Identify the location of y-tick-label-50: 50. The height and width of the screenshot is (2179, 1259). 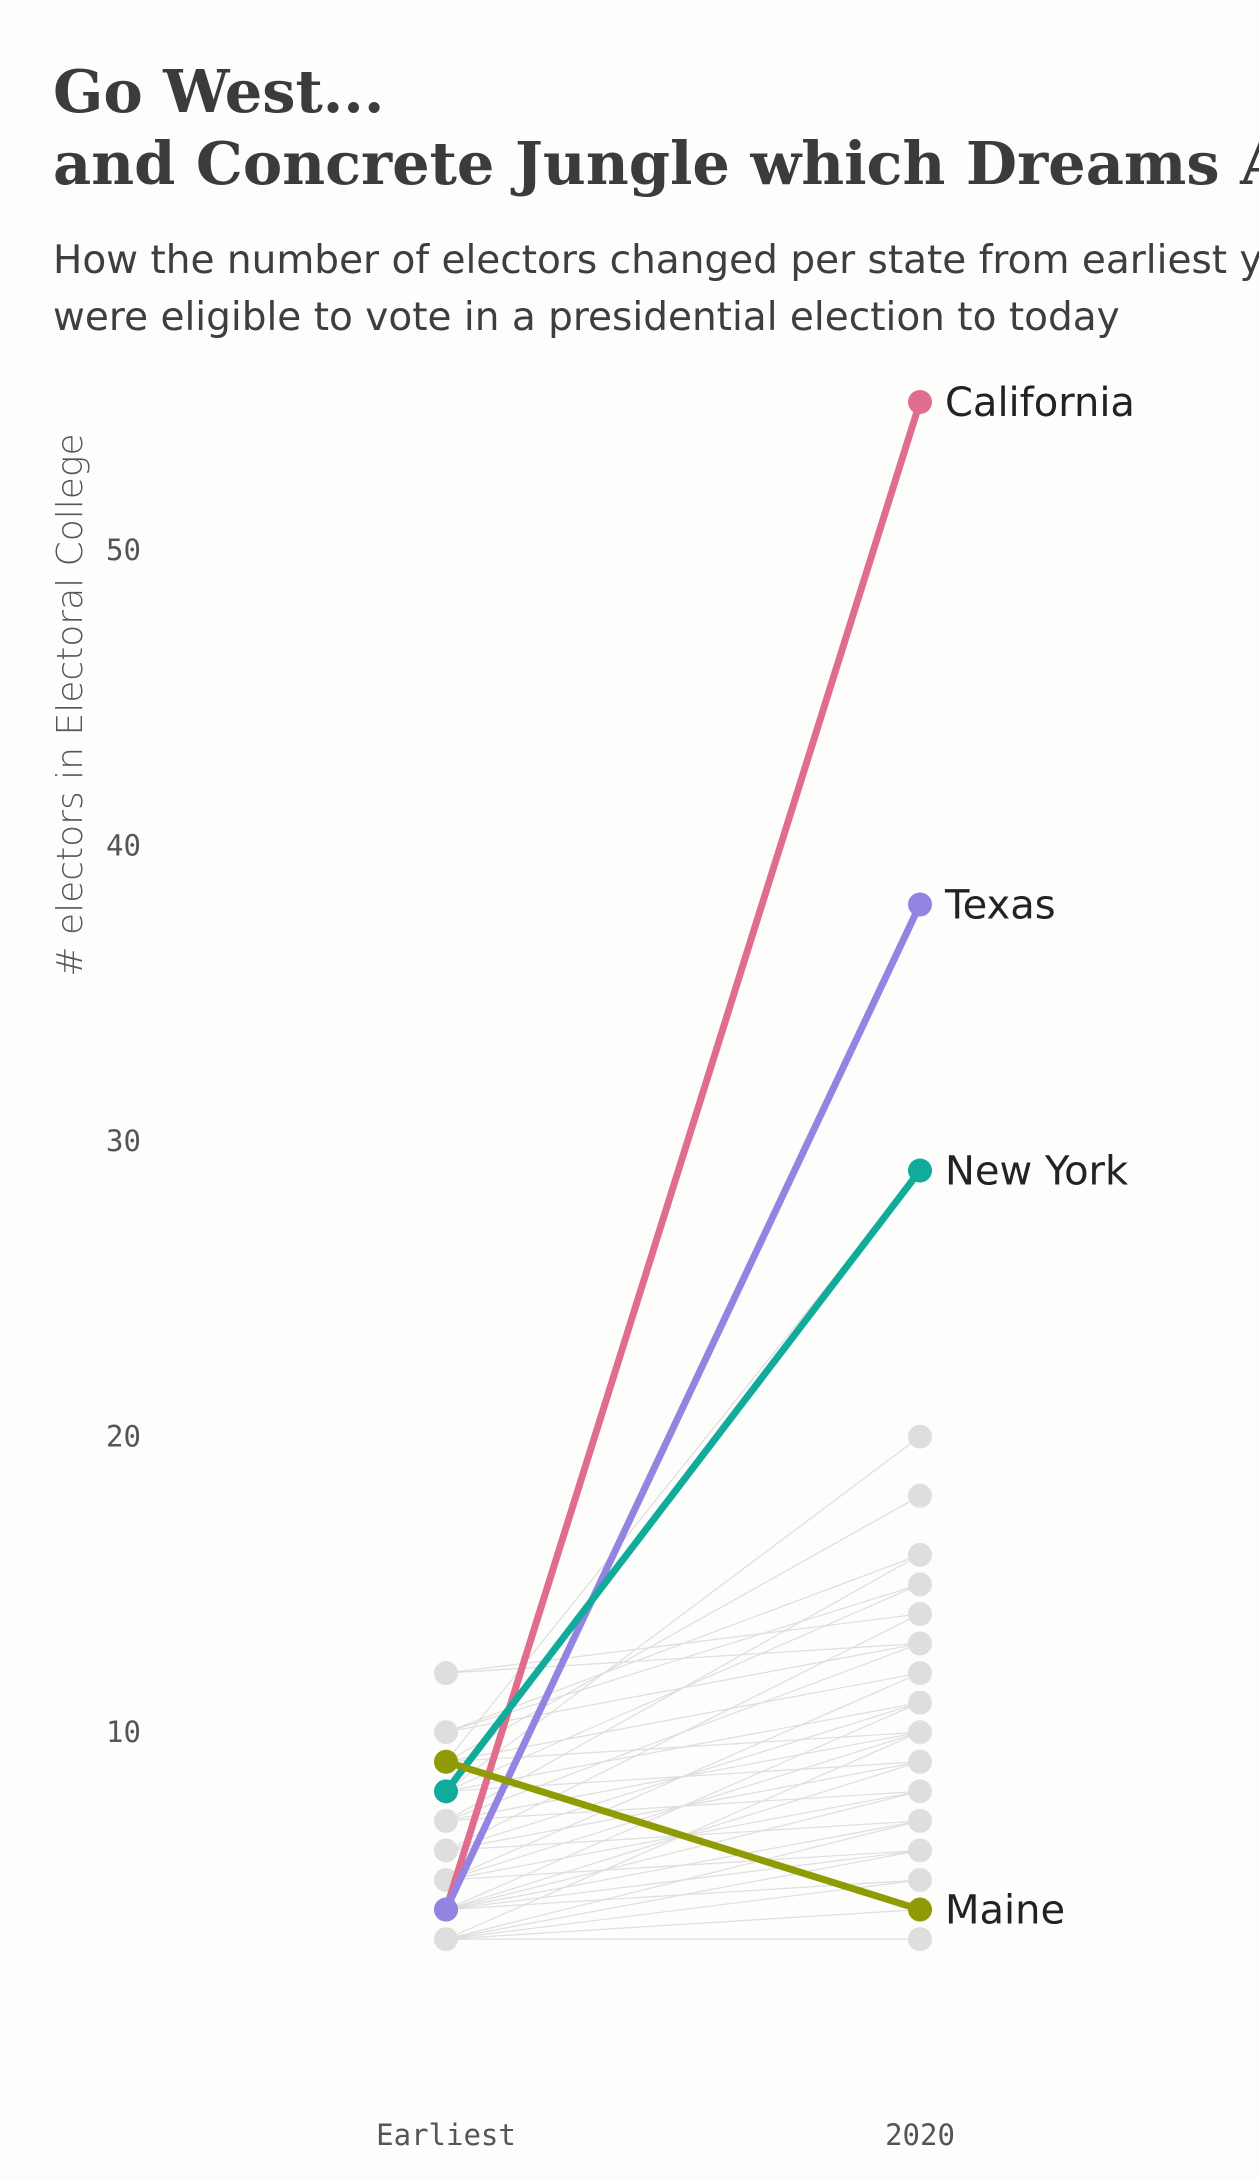
(123, 550).